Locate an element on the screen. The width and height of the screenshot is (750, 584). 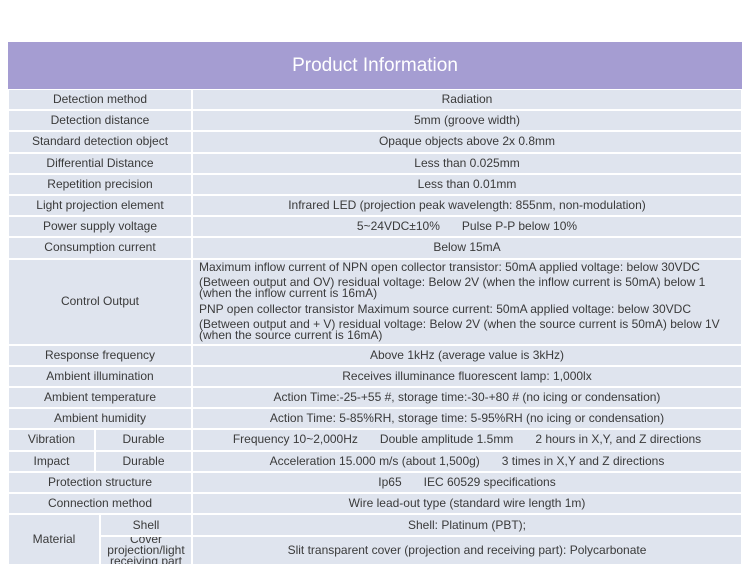
row-value: 5mm (groove width) is located at coordinates (467, 121).